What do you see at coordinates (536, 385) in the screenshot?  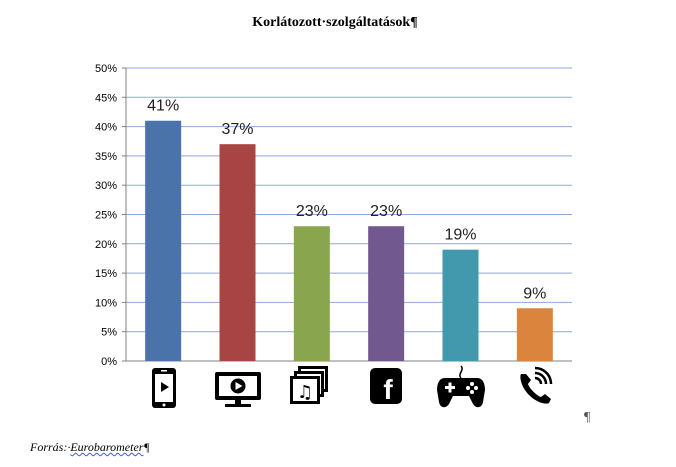 I see `phone-call-icon` at bounding box center [536, 385].